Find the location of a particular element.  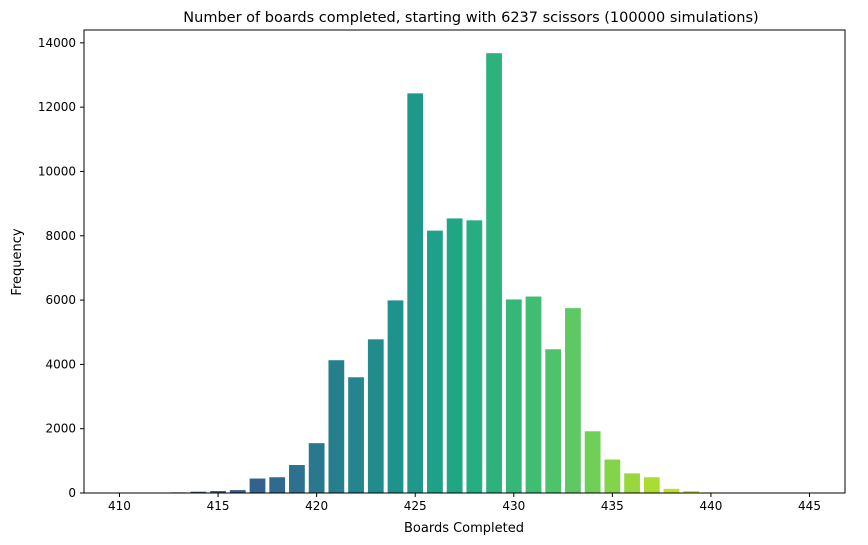

x-tick-label: 410 is located at coordinates (119, 506).